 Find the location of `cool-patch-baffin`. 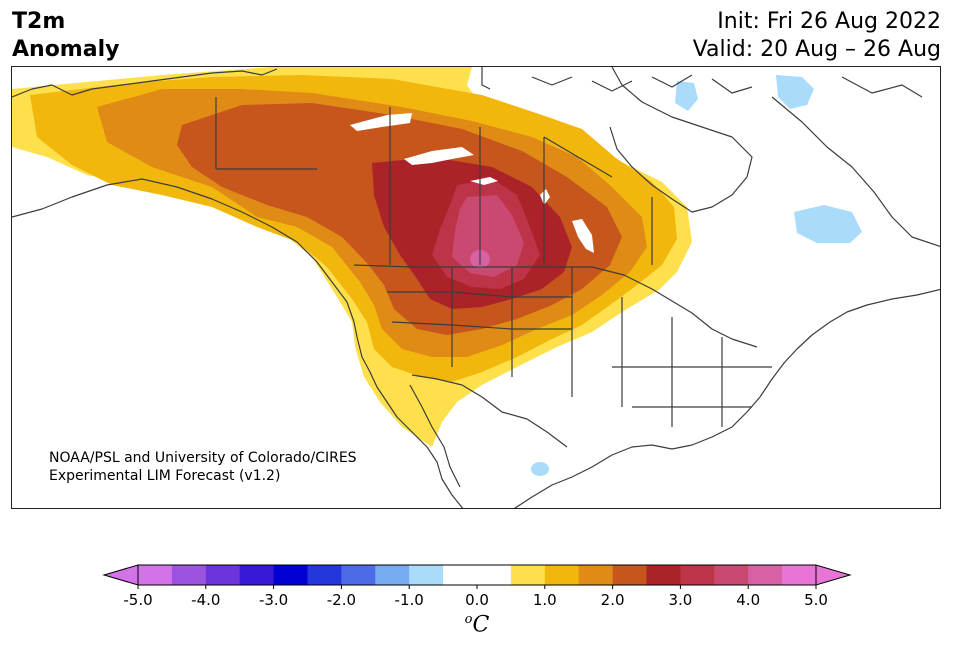

cool-patch-baffin is located at coordinates (795, 92).